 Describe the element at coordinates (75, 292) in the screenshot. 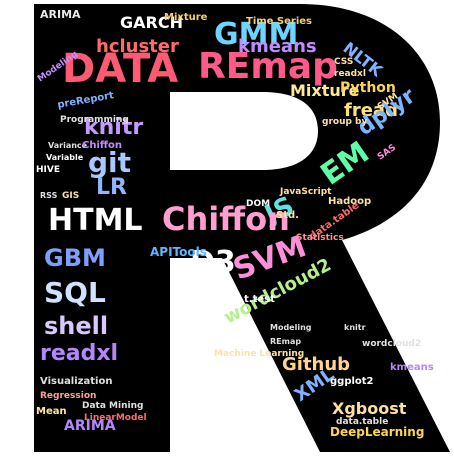

I see `word-sql: SQL` at that location.